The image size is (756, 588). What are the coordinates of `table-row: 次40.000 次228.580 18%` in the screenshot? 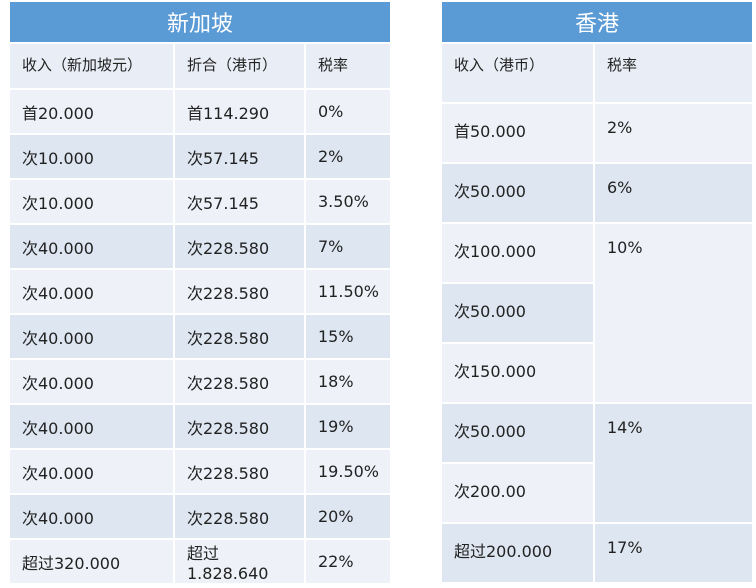 It's located at (200, 381).